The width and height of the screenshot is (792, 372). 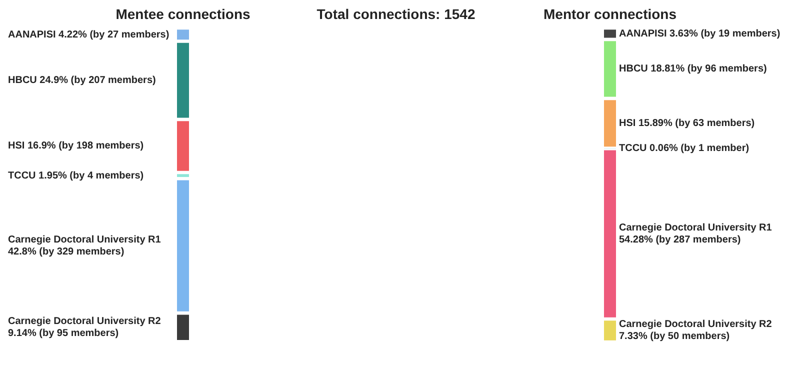 What do you see at coordinates (183, 14) in the screenshot?
I see `text: Mentee connections` at bounding box center [183, 14].